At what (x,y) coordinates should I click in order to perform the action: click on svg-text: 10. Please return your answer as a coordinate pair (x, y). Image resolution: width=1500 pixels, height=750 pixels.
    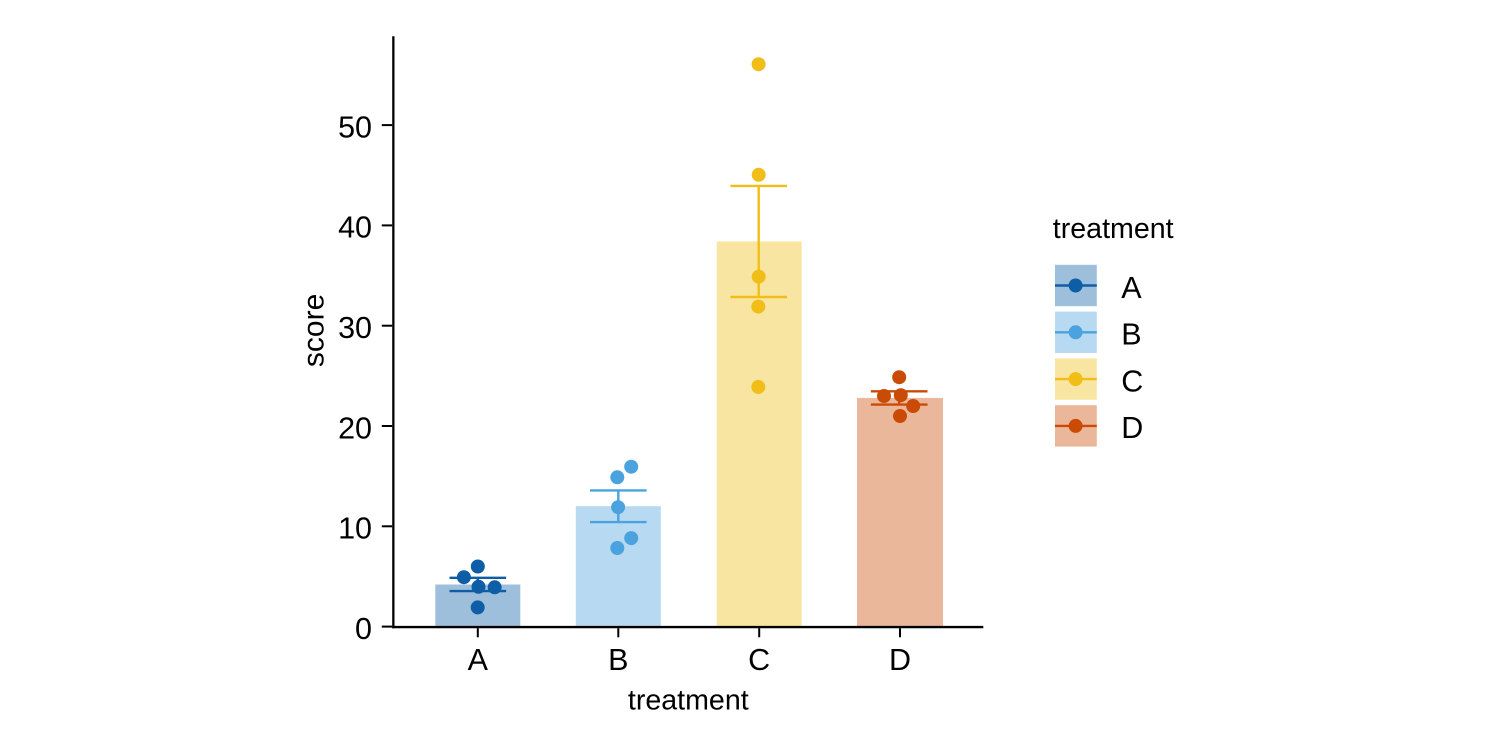
    Looking at the image, I should click on (355, 529).